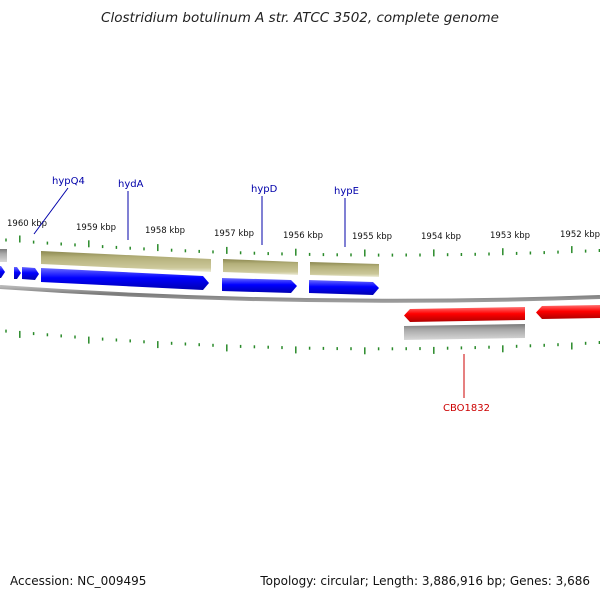 The height and width of the screenshot is (600, 600). I want to click on tick-label-1957: 1957 kbp, so click(234, 234).